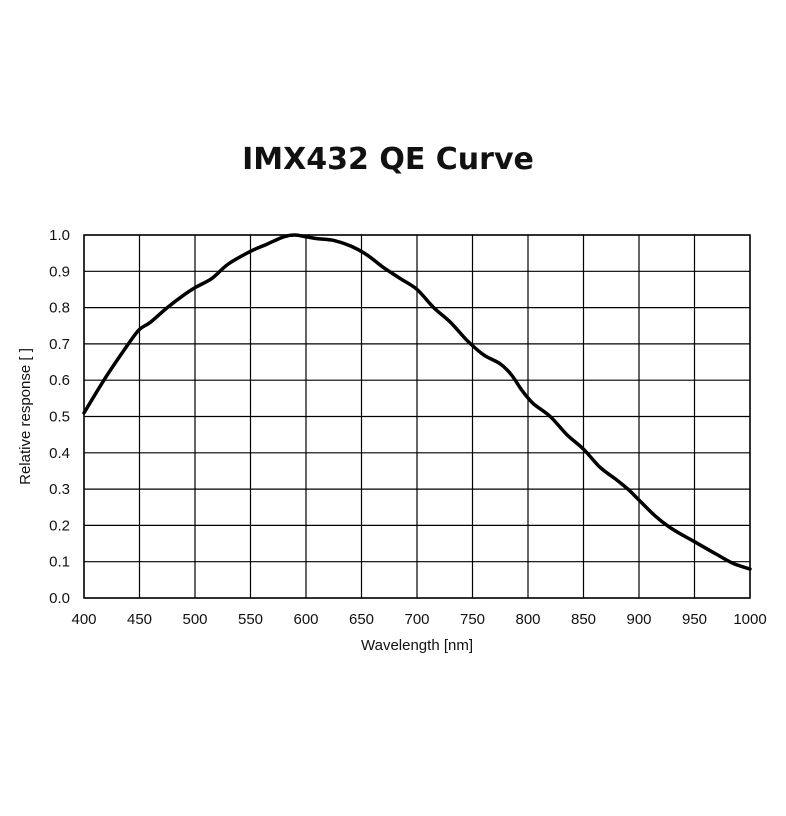 The height and width of the screenshot is (816, 786). Describe the element at coordinates (59, 598) in the screenshot. I see `y-tick-label: 0.0` at that location.